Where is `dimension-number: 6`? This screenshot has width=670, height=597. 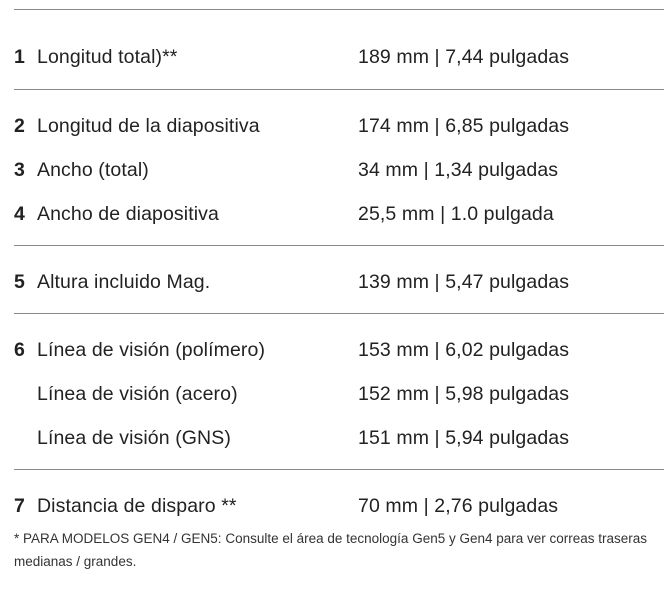 dimension-number: 6 is located at coordinates (19, 349).